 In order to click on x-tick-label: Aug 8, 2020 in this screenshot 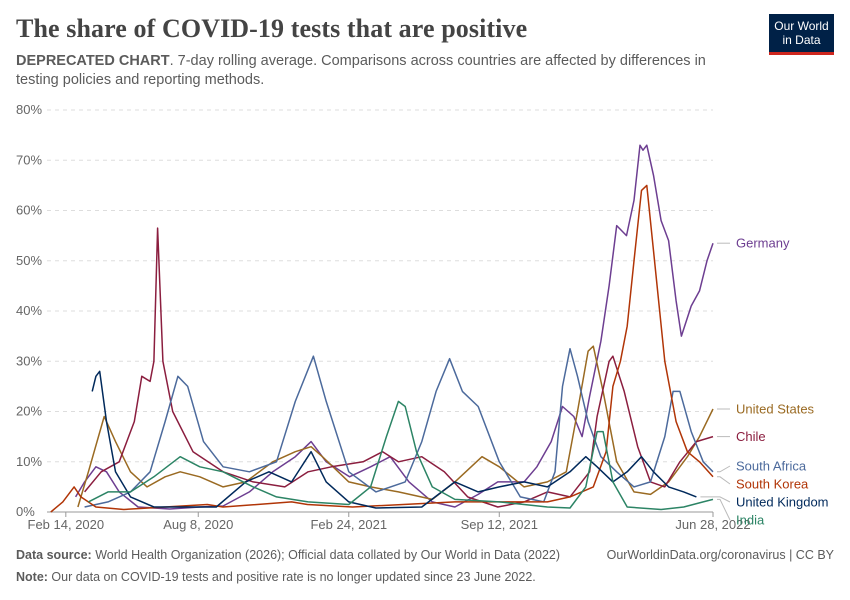, I will do `click(198, 524)`.